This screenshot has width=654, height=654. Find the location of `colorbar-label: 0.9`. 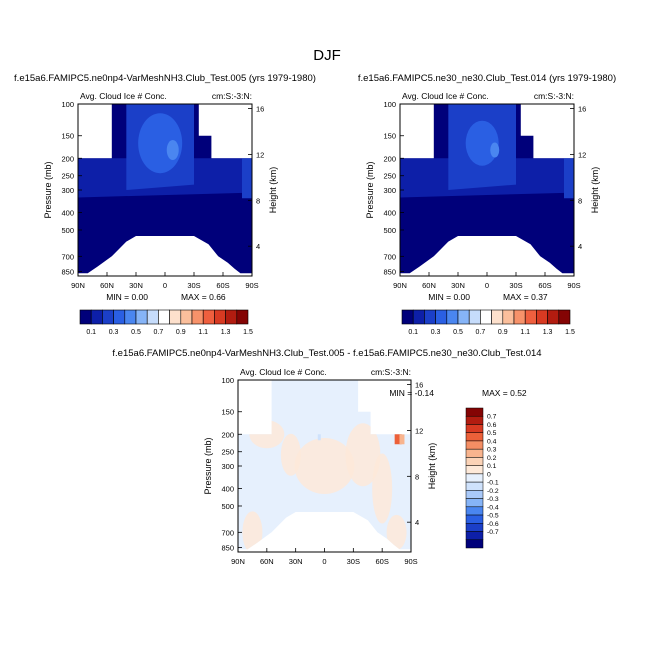

colorbar-label: 0.9 is located at coordinates (503, 332).